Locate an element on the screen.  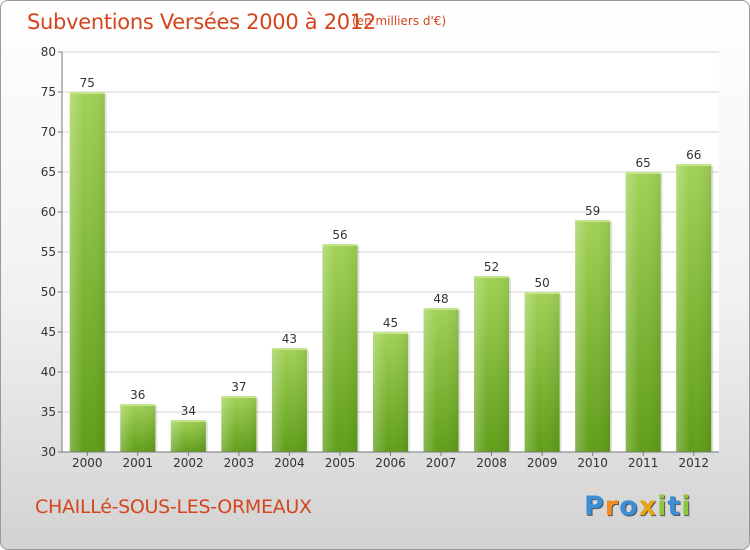
data-label: 34 is located at coordinates (188, 411).